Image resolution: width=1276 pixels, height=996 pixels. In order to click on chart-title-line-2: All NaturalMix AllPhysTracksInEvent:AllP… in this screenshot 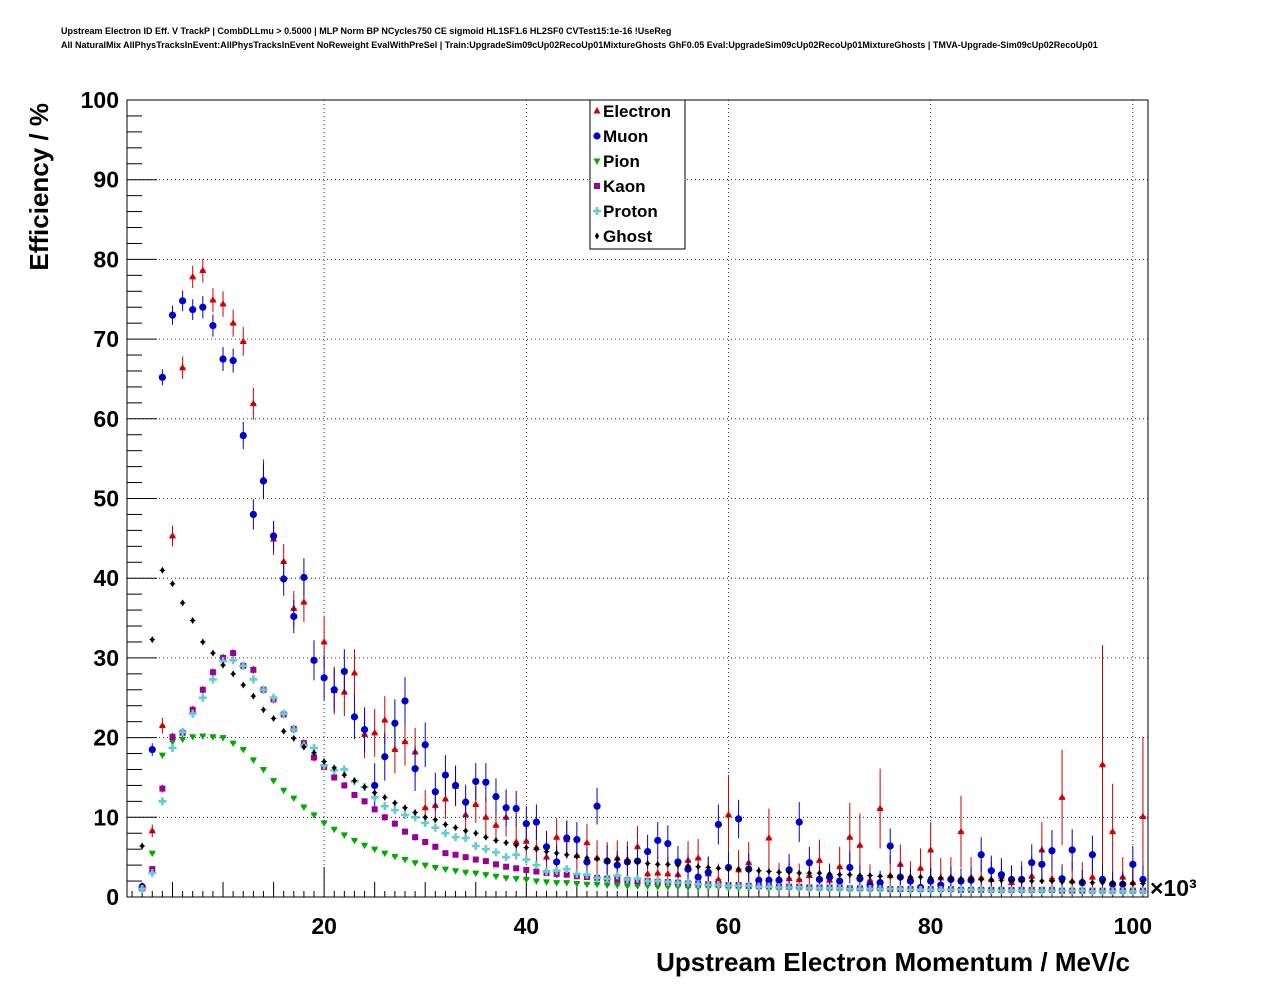, I will do `click(579, 45)`.